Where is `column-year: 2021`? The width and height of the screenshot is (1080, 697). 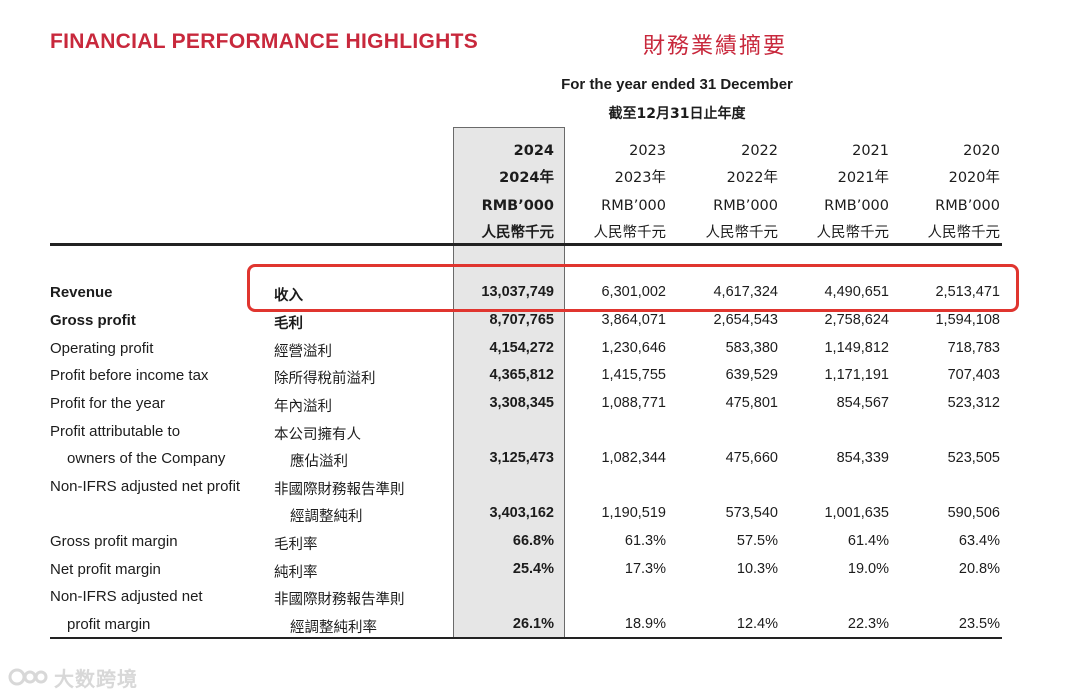 column-year: 2021 is located at coordinates (870, 151).